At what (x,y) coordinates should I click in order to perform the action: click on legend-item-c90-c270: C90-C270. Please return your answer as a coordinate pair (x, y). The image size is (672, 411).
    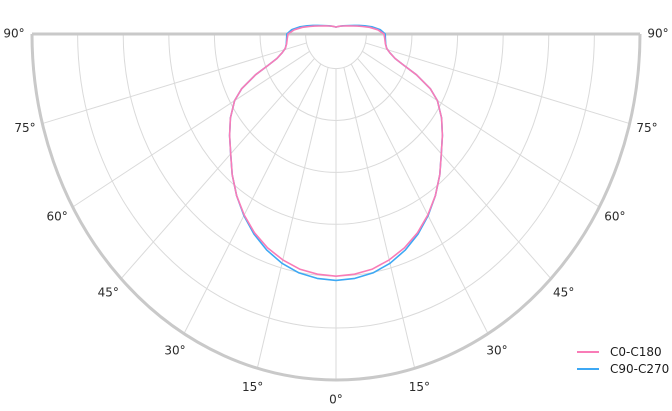
    Looking at the image, I should click on (623, 369).